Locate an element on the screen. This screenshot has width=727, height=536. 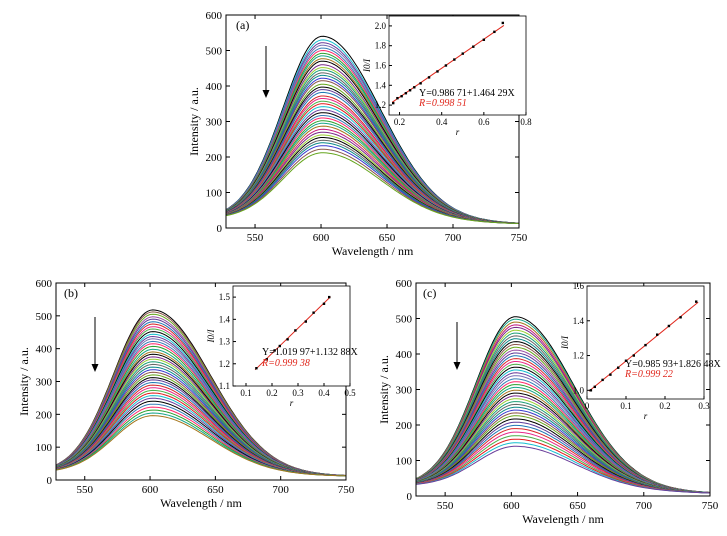
inset-x-tick-label: 0 is located at coordinates (587, 406).